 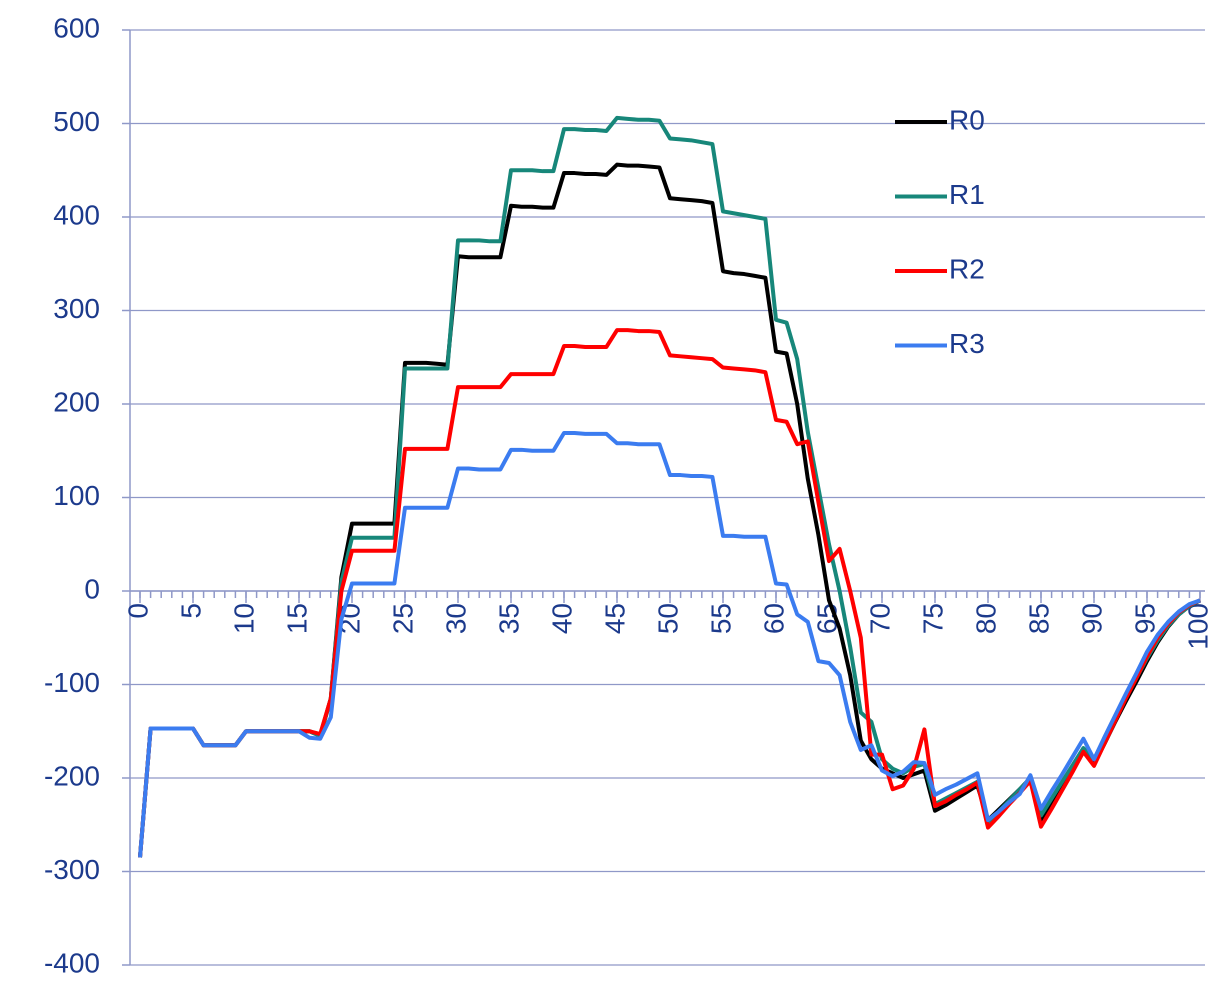 What do you see at coordinates (932, 618) in the screenshot?
I see `x-tick-label: 75` at bounding box center [932, 618].